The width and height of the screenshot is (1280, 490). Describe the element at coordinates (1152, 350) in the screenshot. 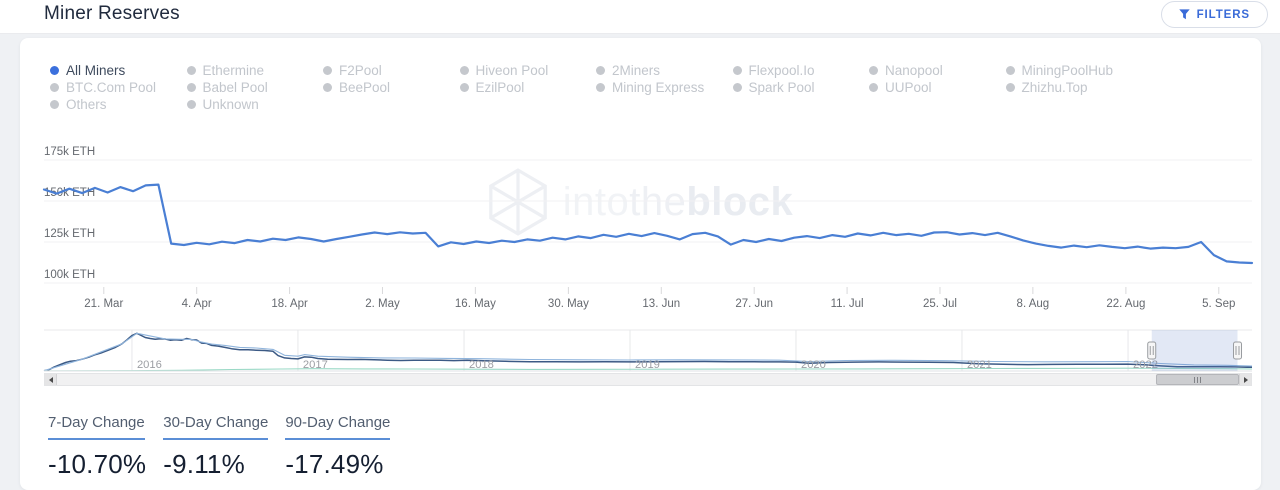

I see `navigator-handle-left` at that location.